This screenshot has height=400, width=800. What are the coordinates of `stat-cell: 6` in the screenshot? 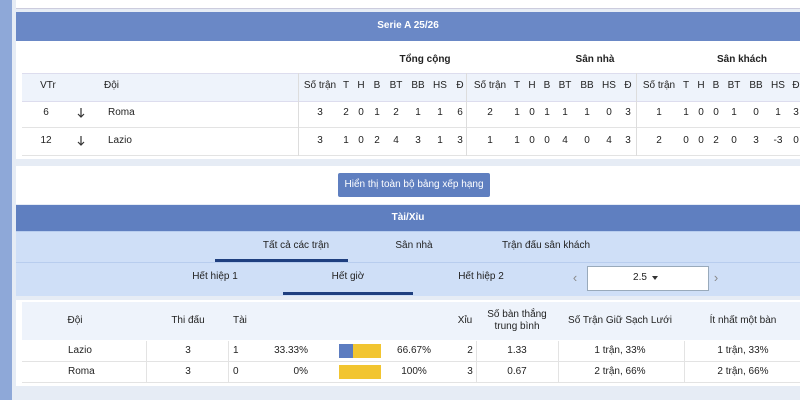 It's located at (460, 112).